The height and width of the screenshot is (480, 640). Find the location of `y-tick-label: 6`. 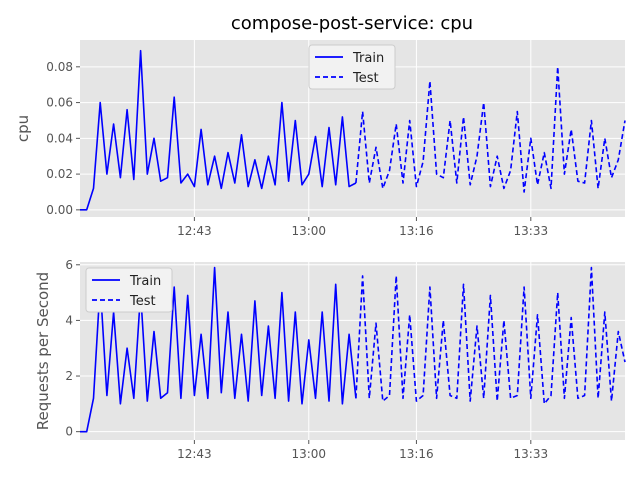

y-tick-label: 6 is located at coordinates (69, 265).